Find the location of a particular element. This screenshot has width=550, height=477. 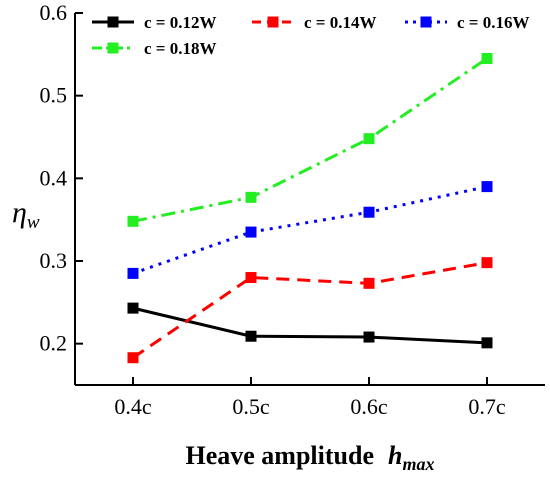

legend-label-3: c = 0.18W is located at coordinates (180, 48).